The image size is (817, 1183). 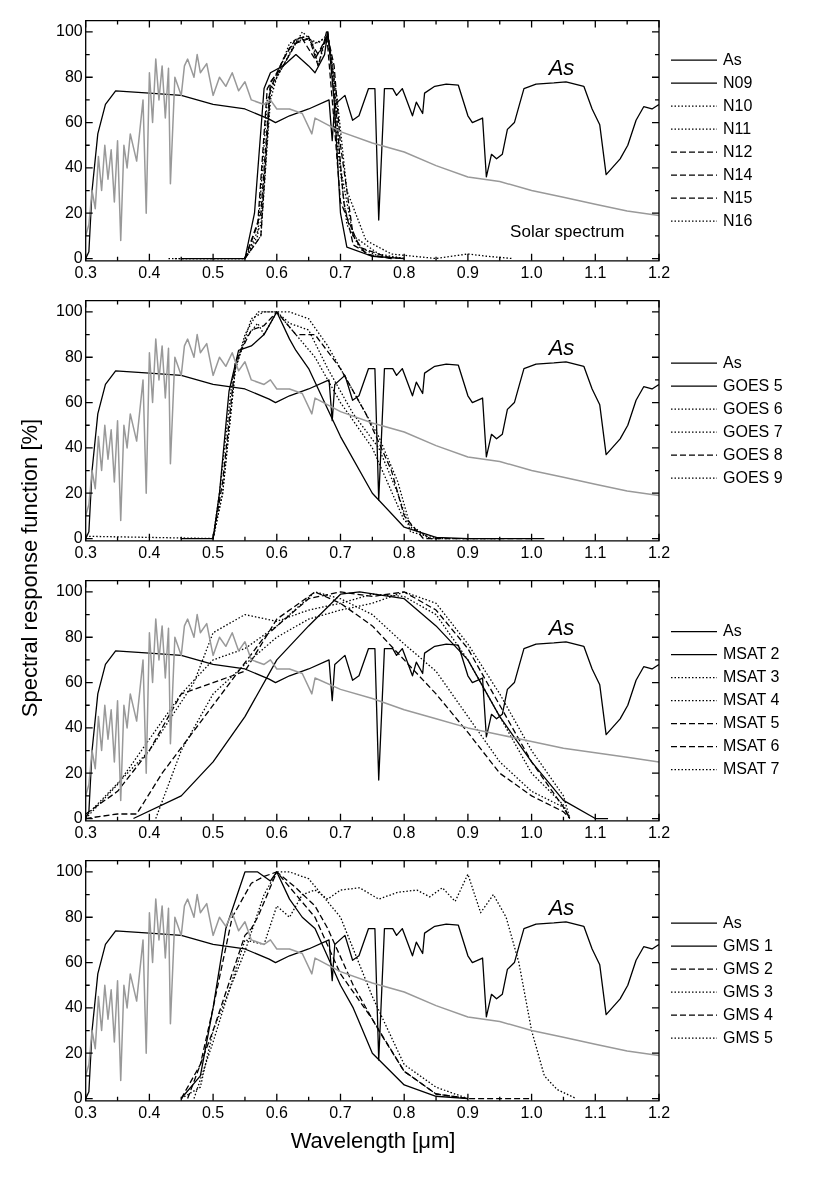 What do you see at coordinates (373, 1141) in the screenshot?
I see `x-axis-title: Wavelength [μm]` at bounding box center [373, 1141].